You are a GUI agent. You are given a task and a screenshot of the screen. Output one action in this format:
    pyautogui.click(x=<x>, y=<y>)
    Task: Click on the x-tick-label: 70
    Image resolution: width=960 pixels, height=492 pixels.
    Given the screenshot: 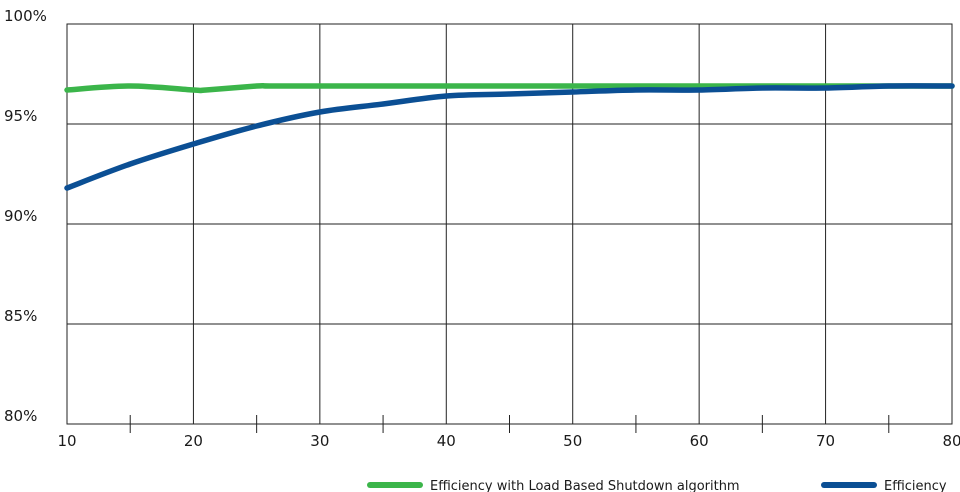 What is the action you would take?
    pyautogui.click(x=825, y=441)
    